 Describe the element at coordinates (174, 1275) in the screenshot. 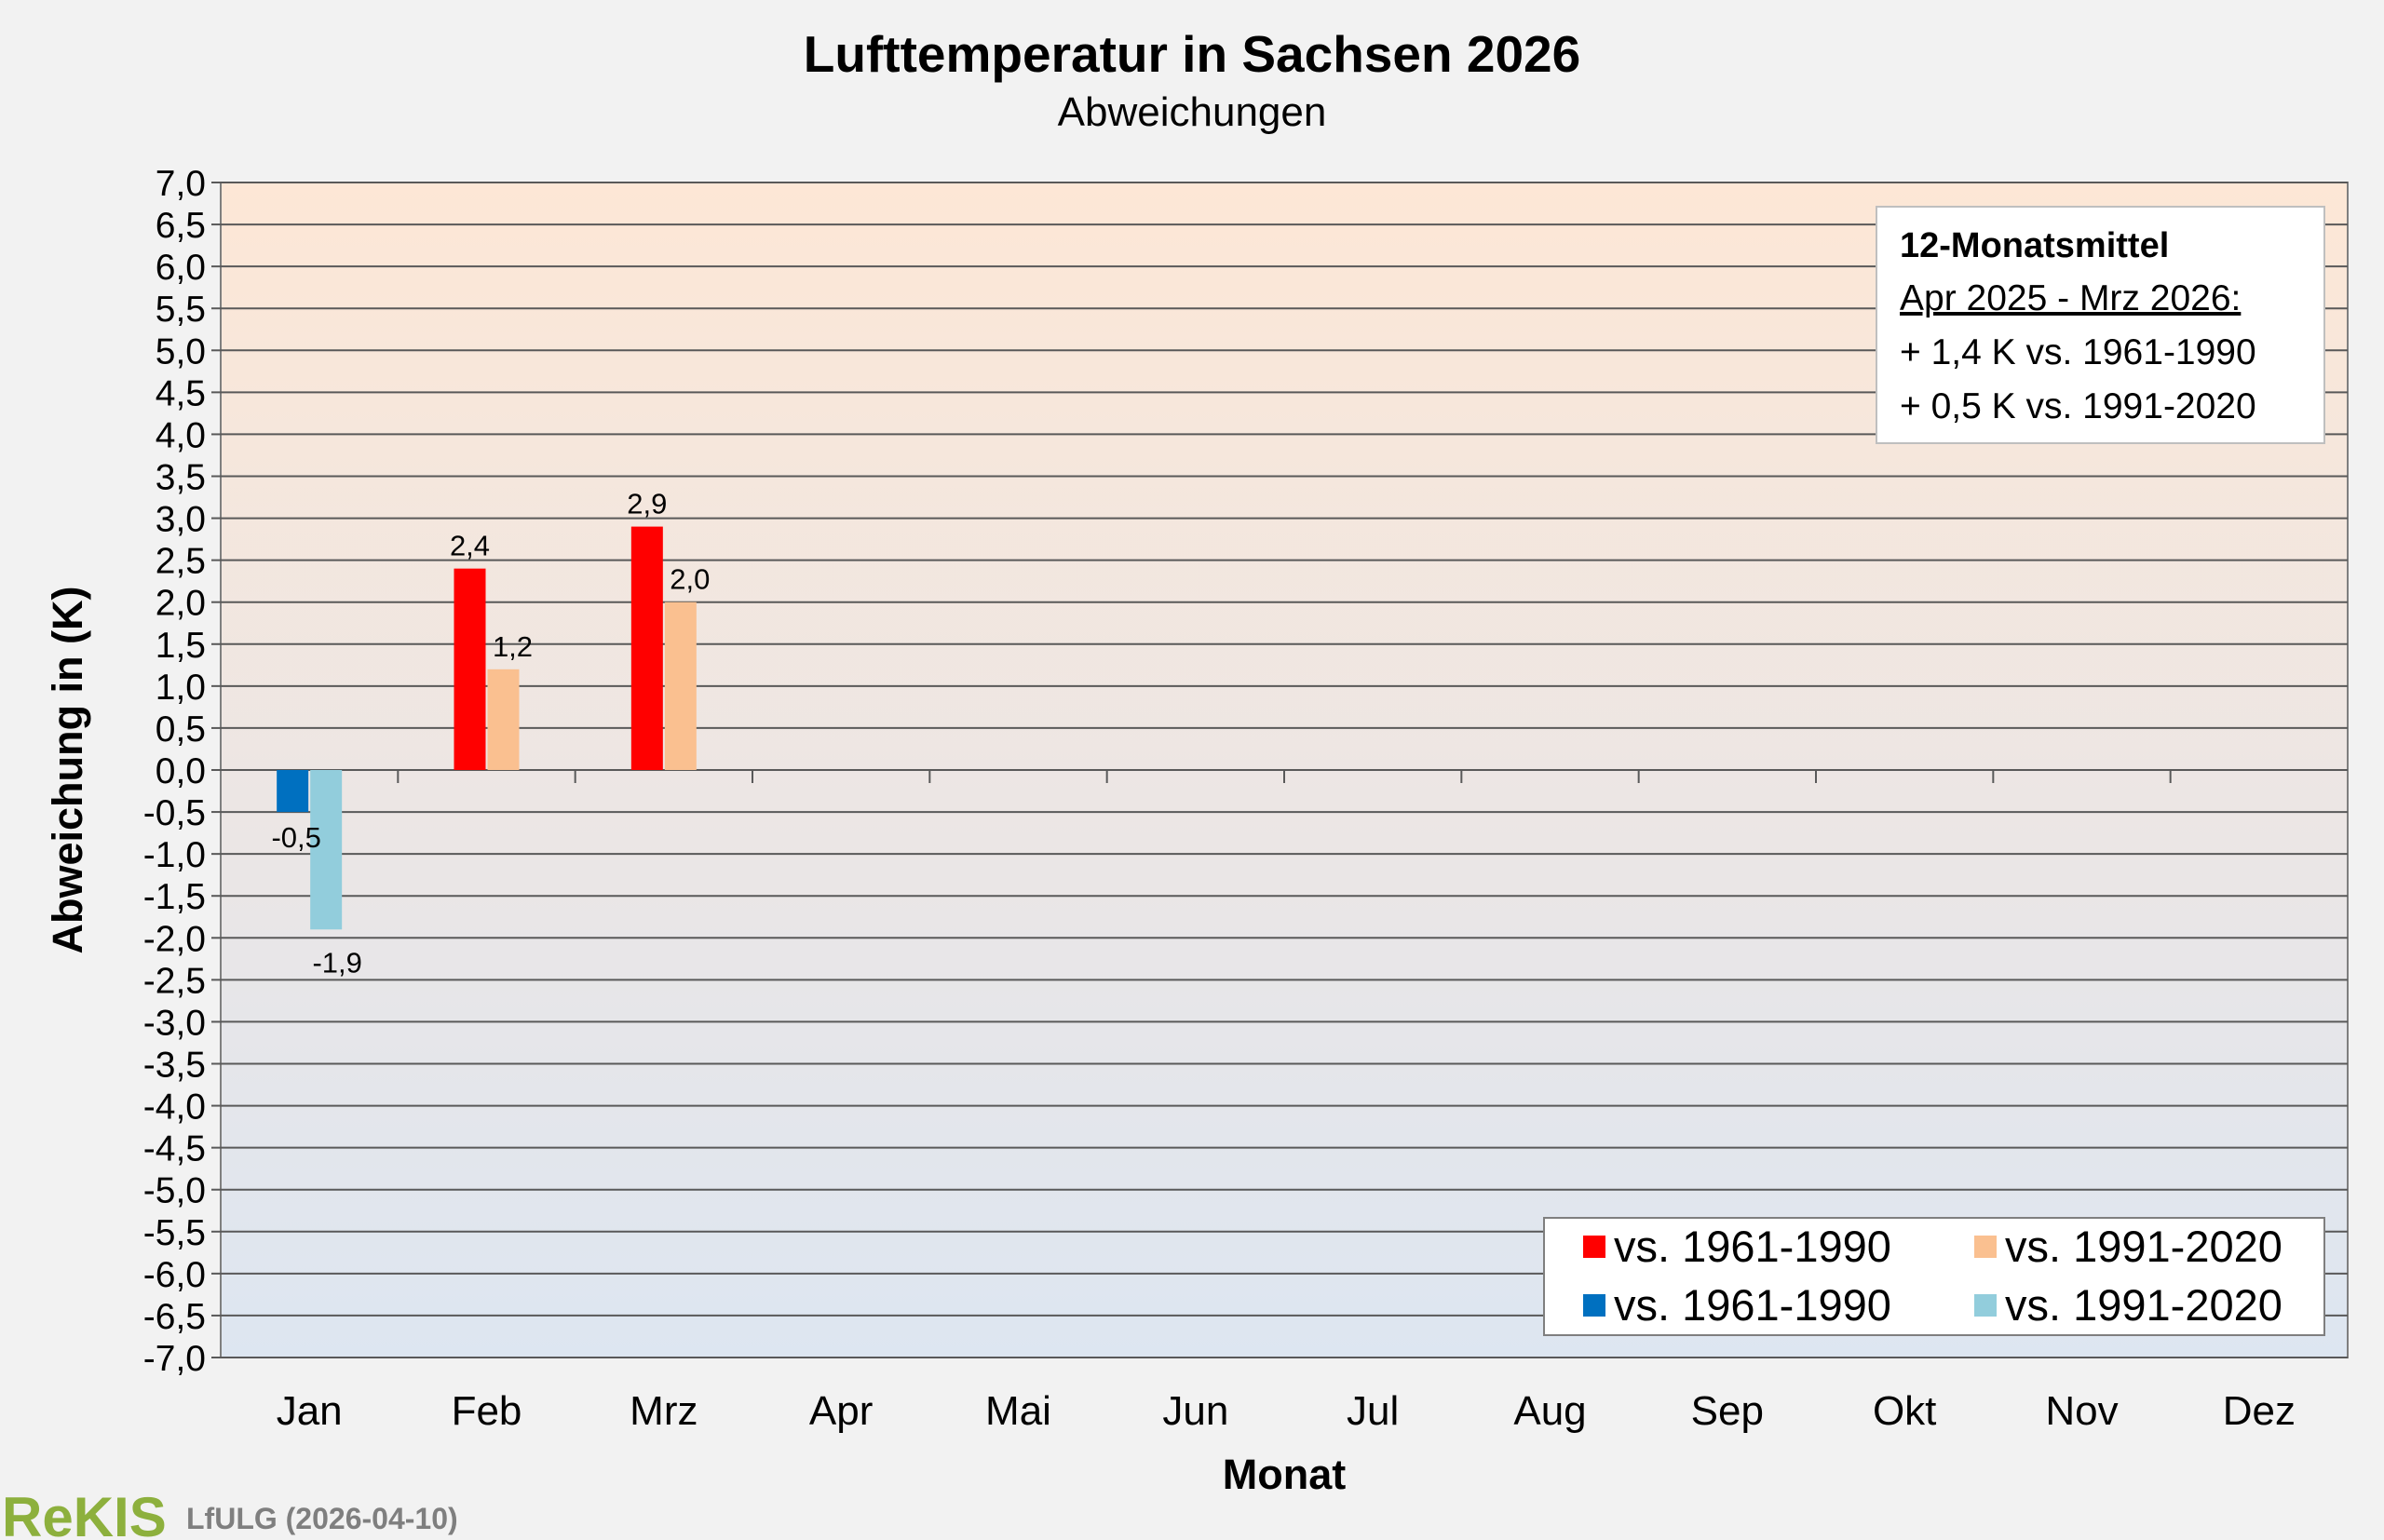

I see `y-tick-label: -6,0` at that location.